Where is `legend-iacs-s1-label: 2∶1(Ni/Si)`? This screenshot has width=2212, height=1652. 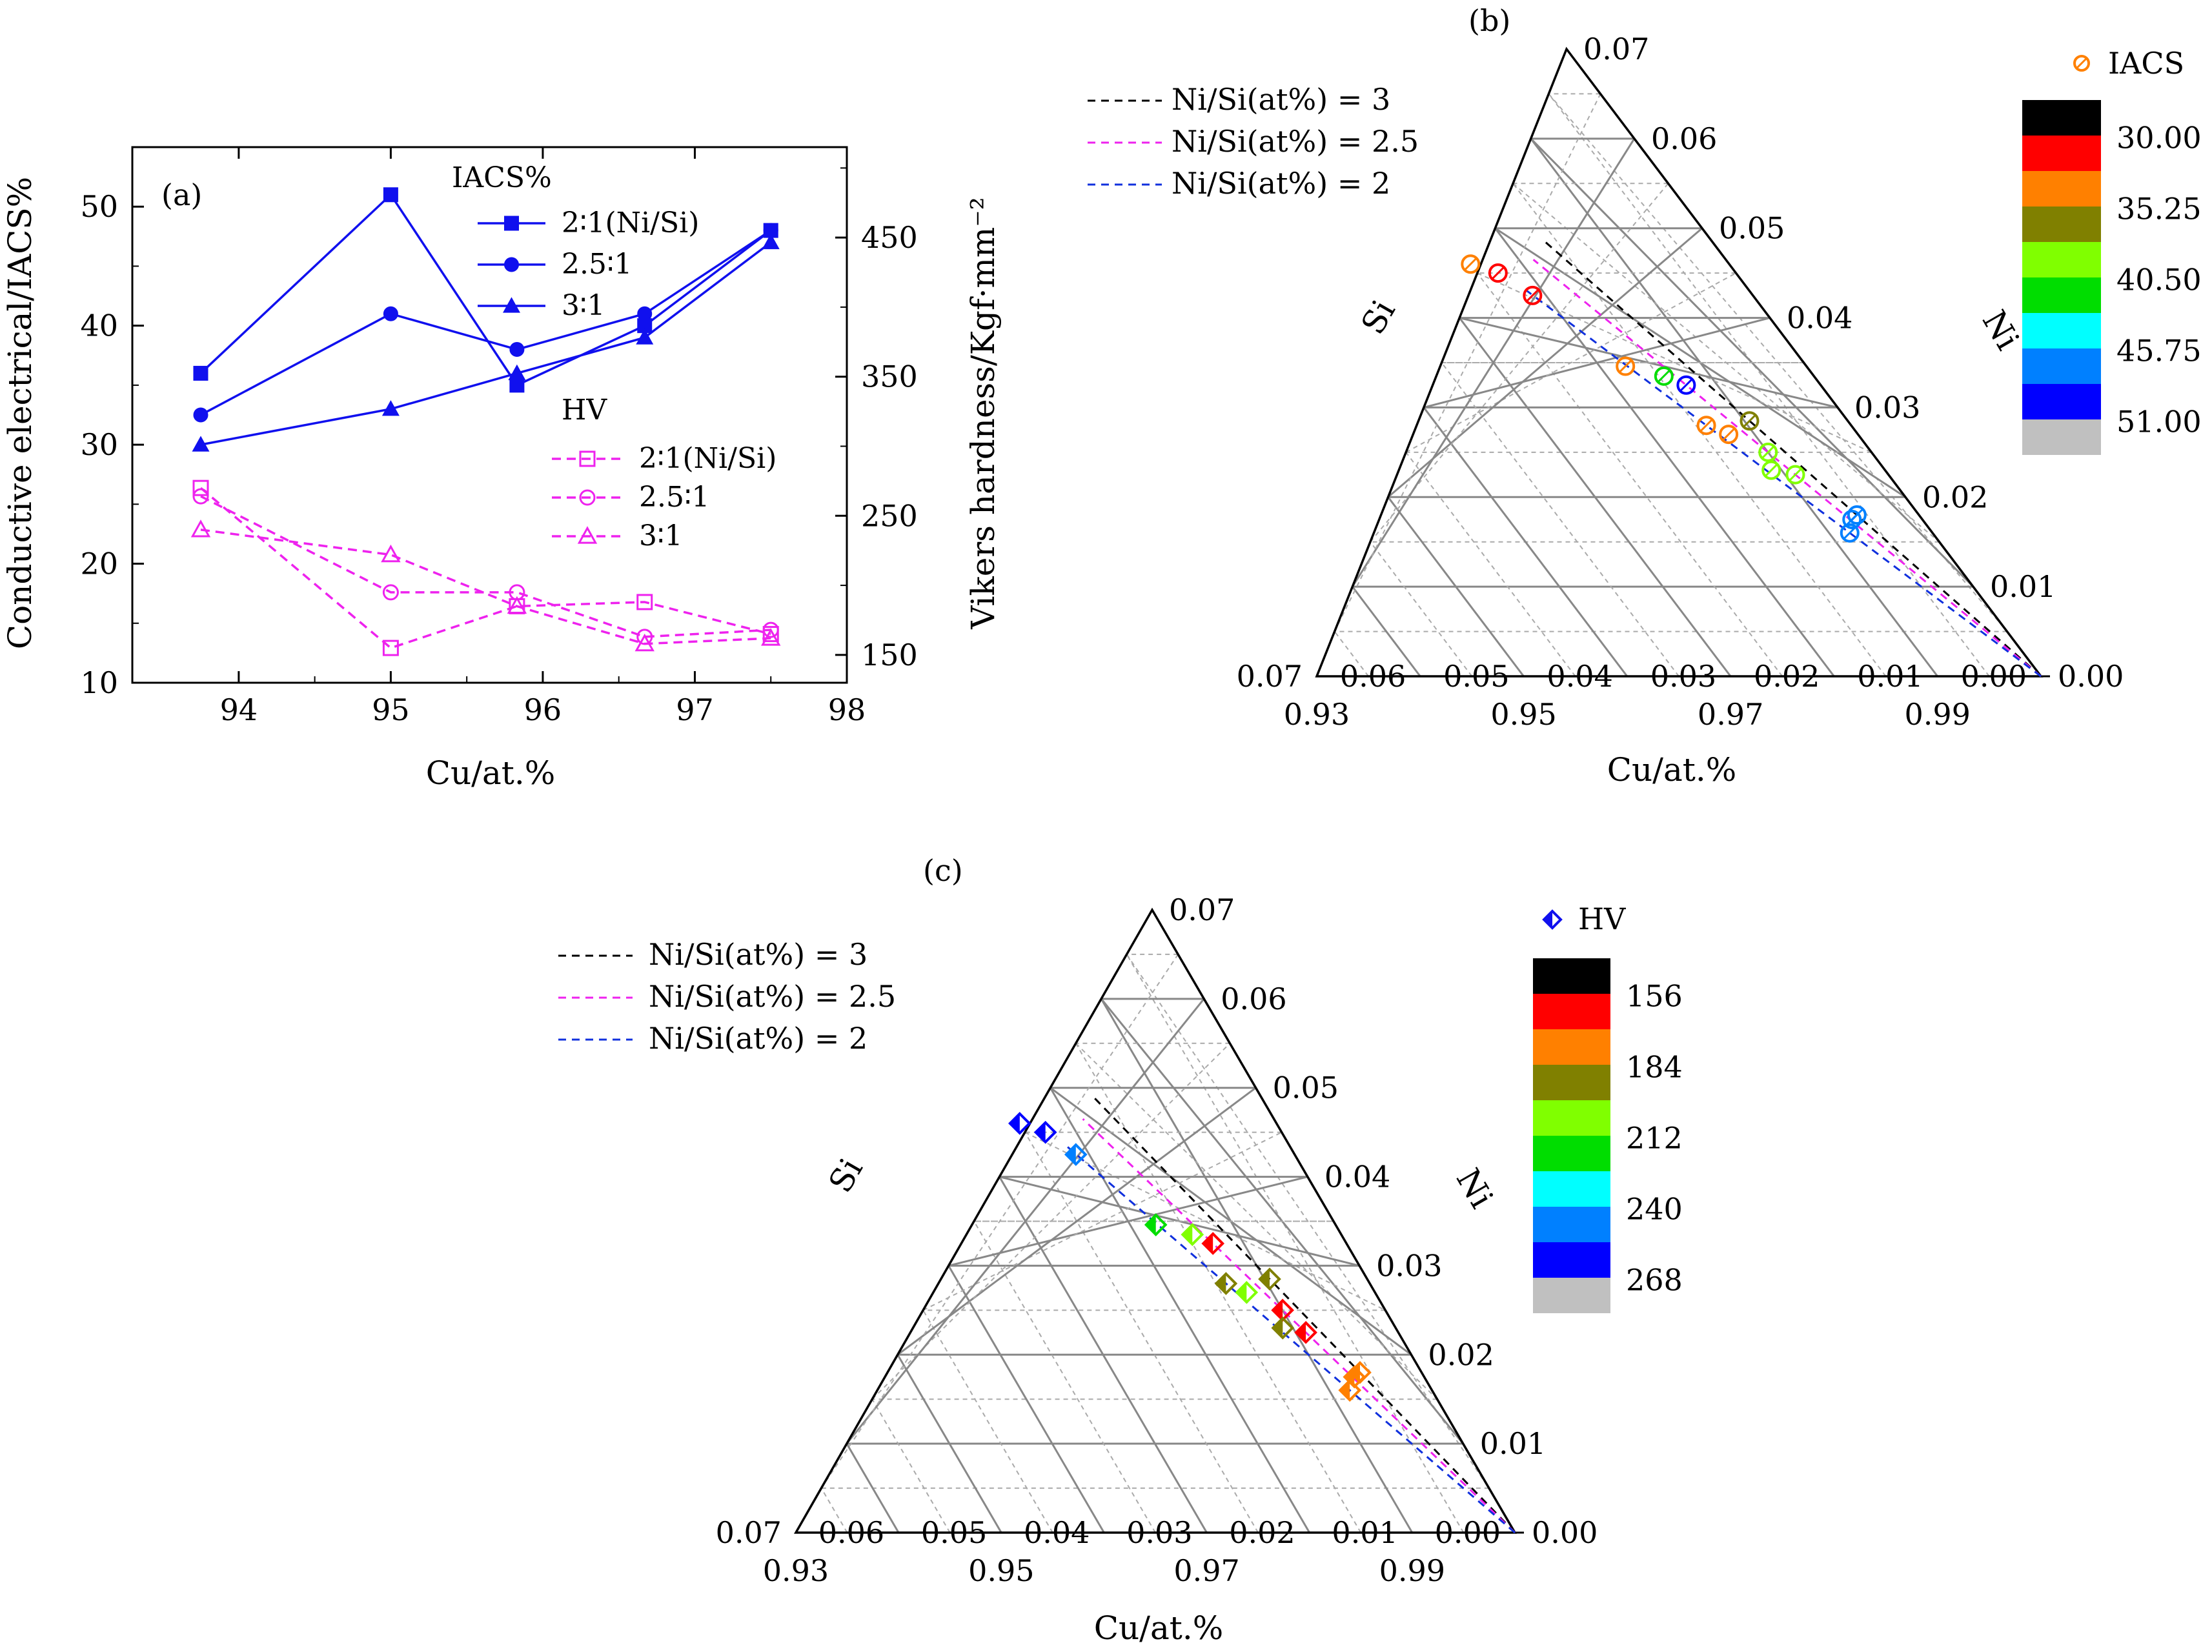
legend-iacs-s1-label: 2∶1(Ni/Si) is located at coordinates (631, 222).